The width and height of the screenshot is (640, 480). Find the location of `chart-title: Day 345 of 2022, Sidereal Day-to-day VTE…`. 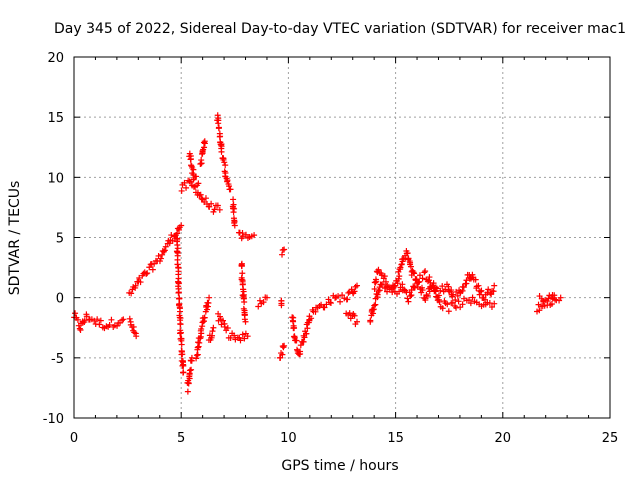

chart-title: Day 345 of 2022, Sidereal Day-to-day VTE… is located at coordinates (340, 29).